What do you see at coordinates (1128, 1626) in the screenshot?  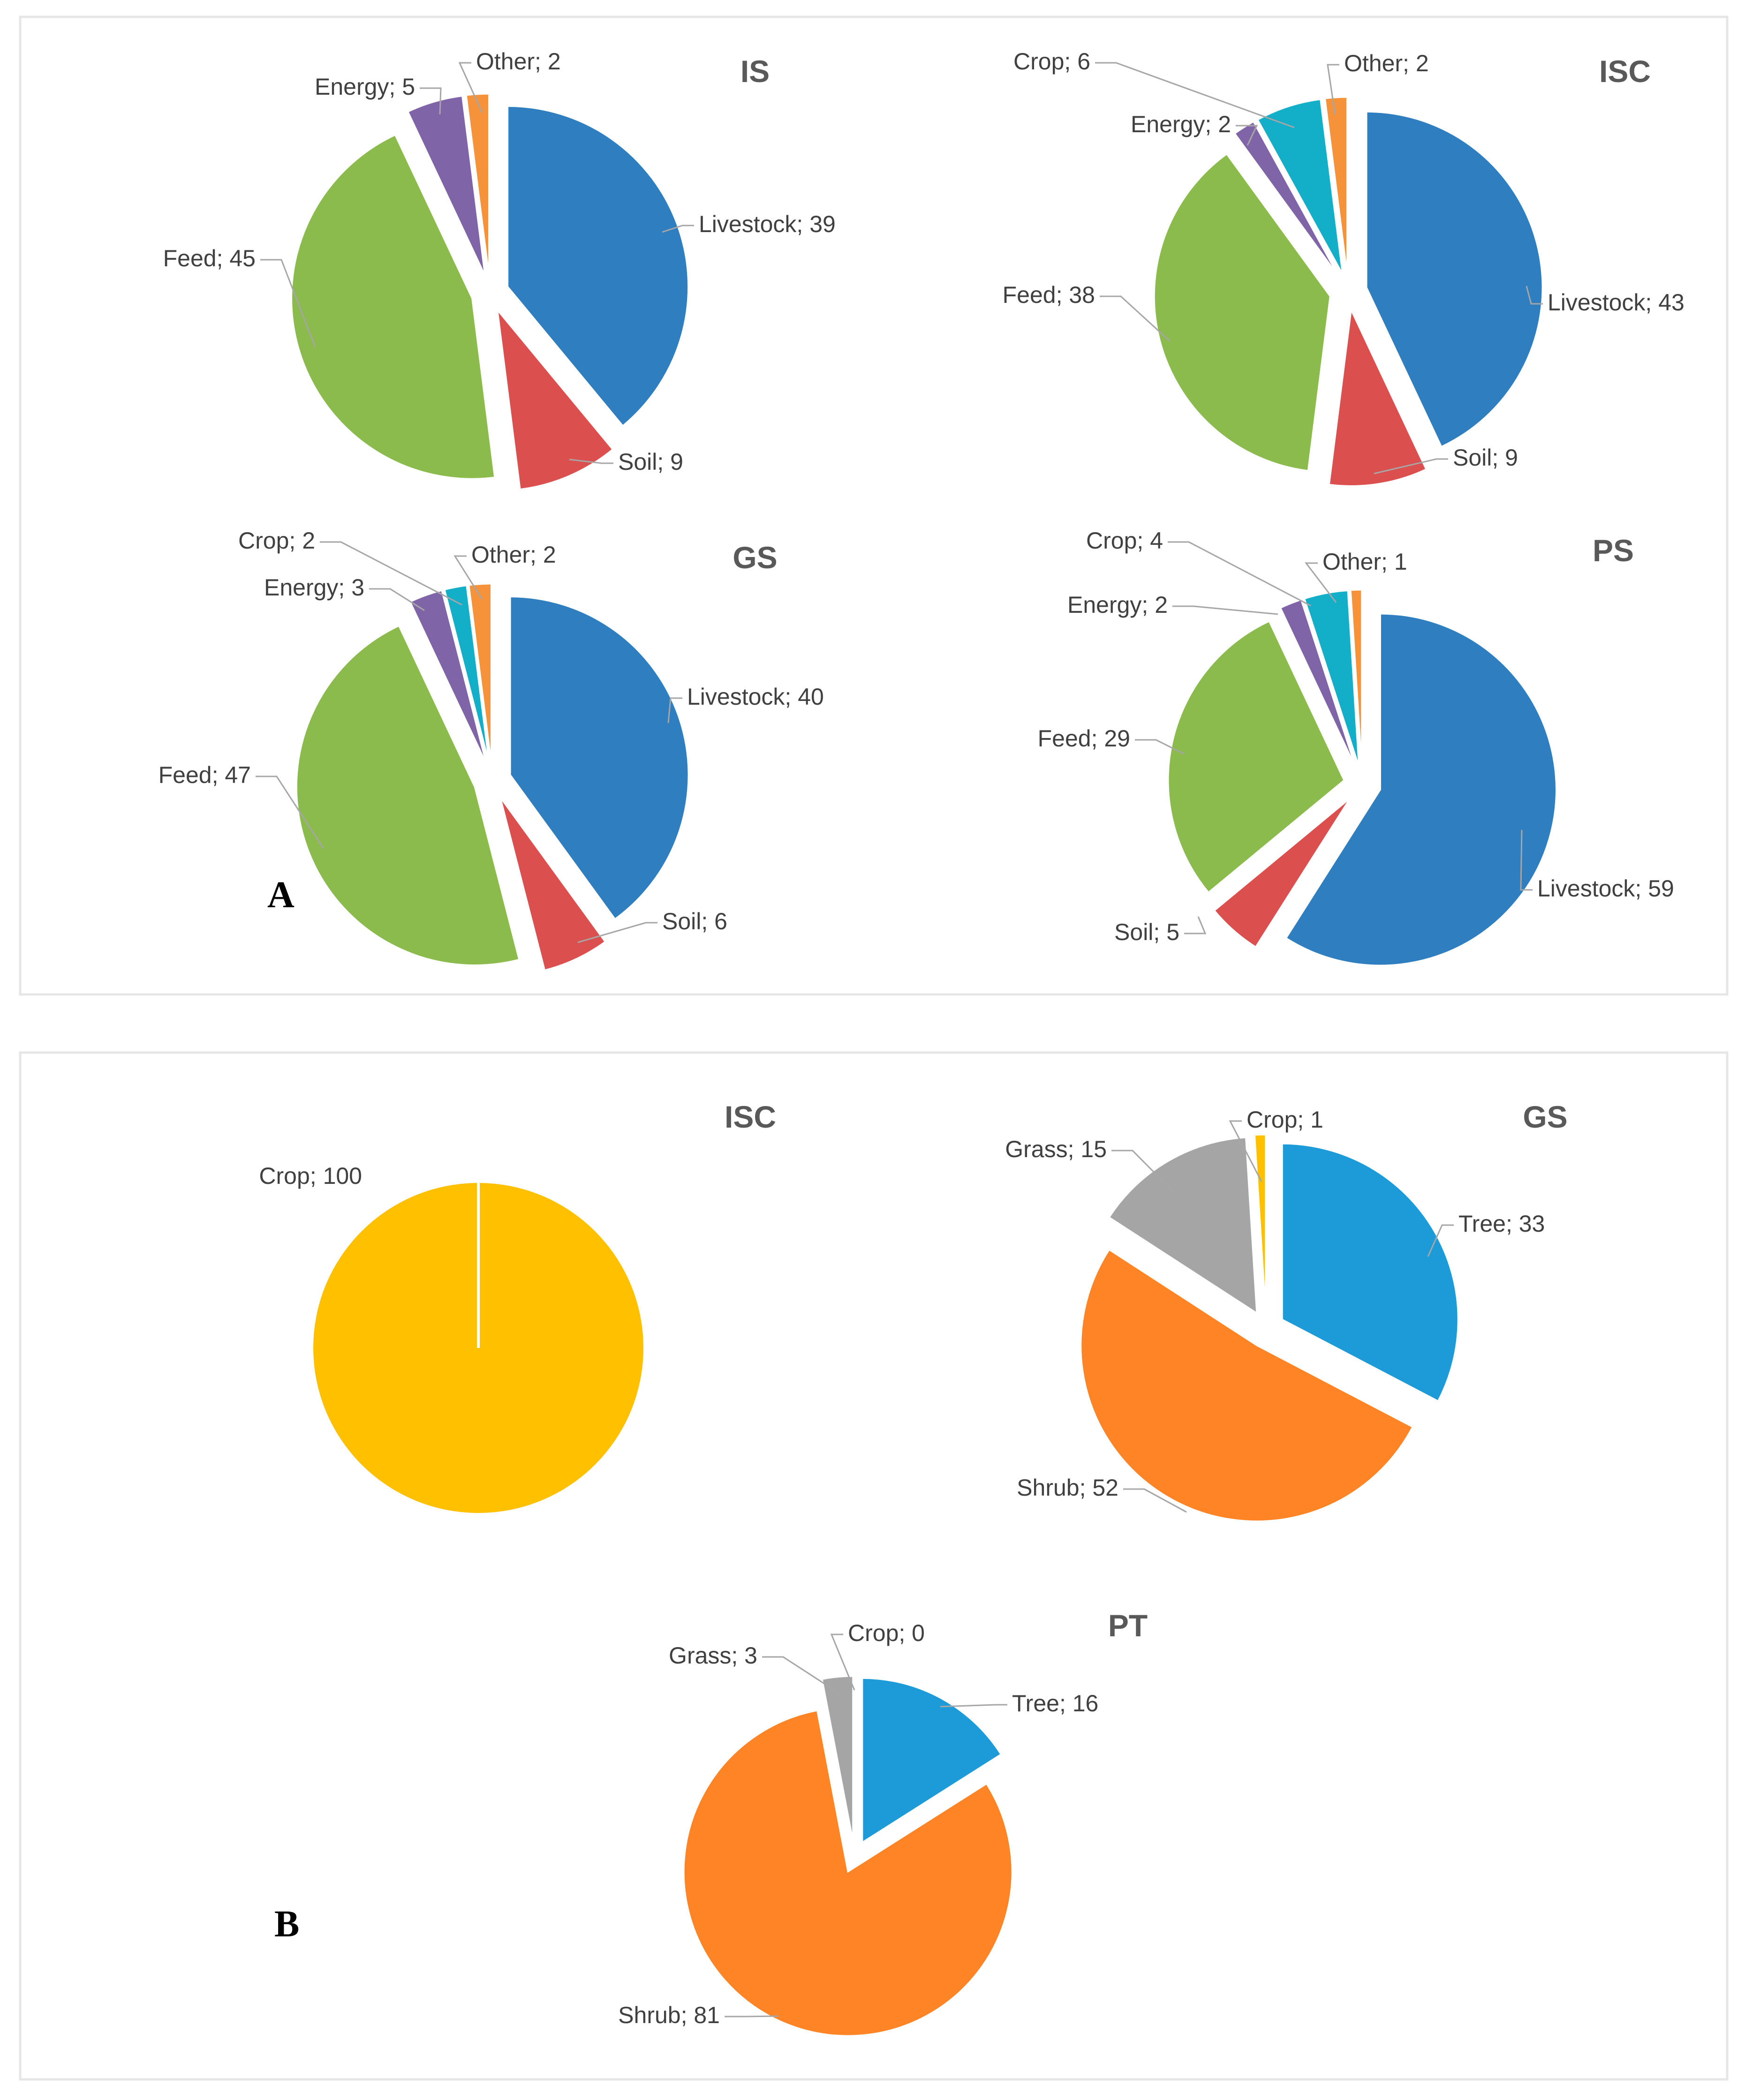 I see `chart-b-pt-title: PT` at bounding box center [1128, 1626].